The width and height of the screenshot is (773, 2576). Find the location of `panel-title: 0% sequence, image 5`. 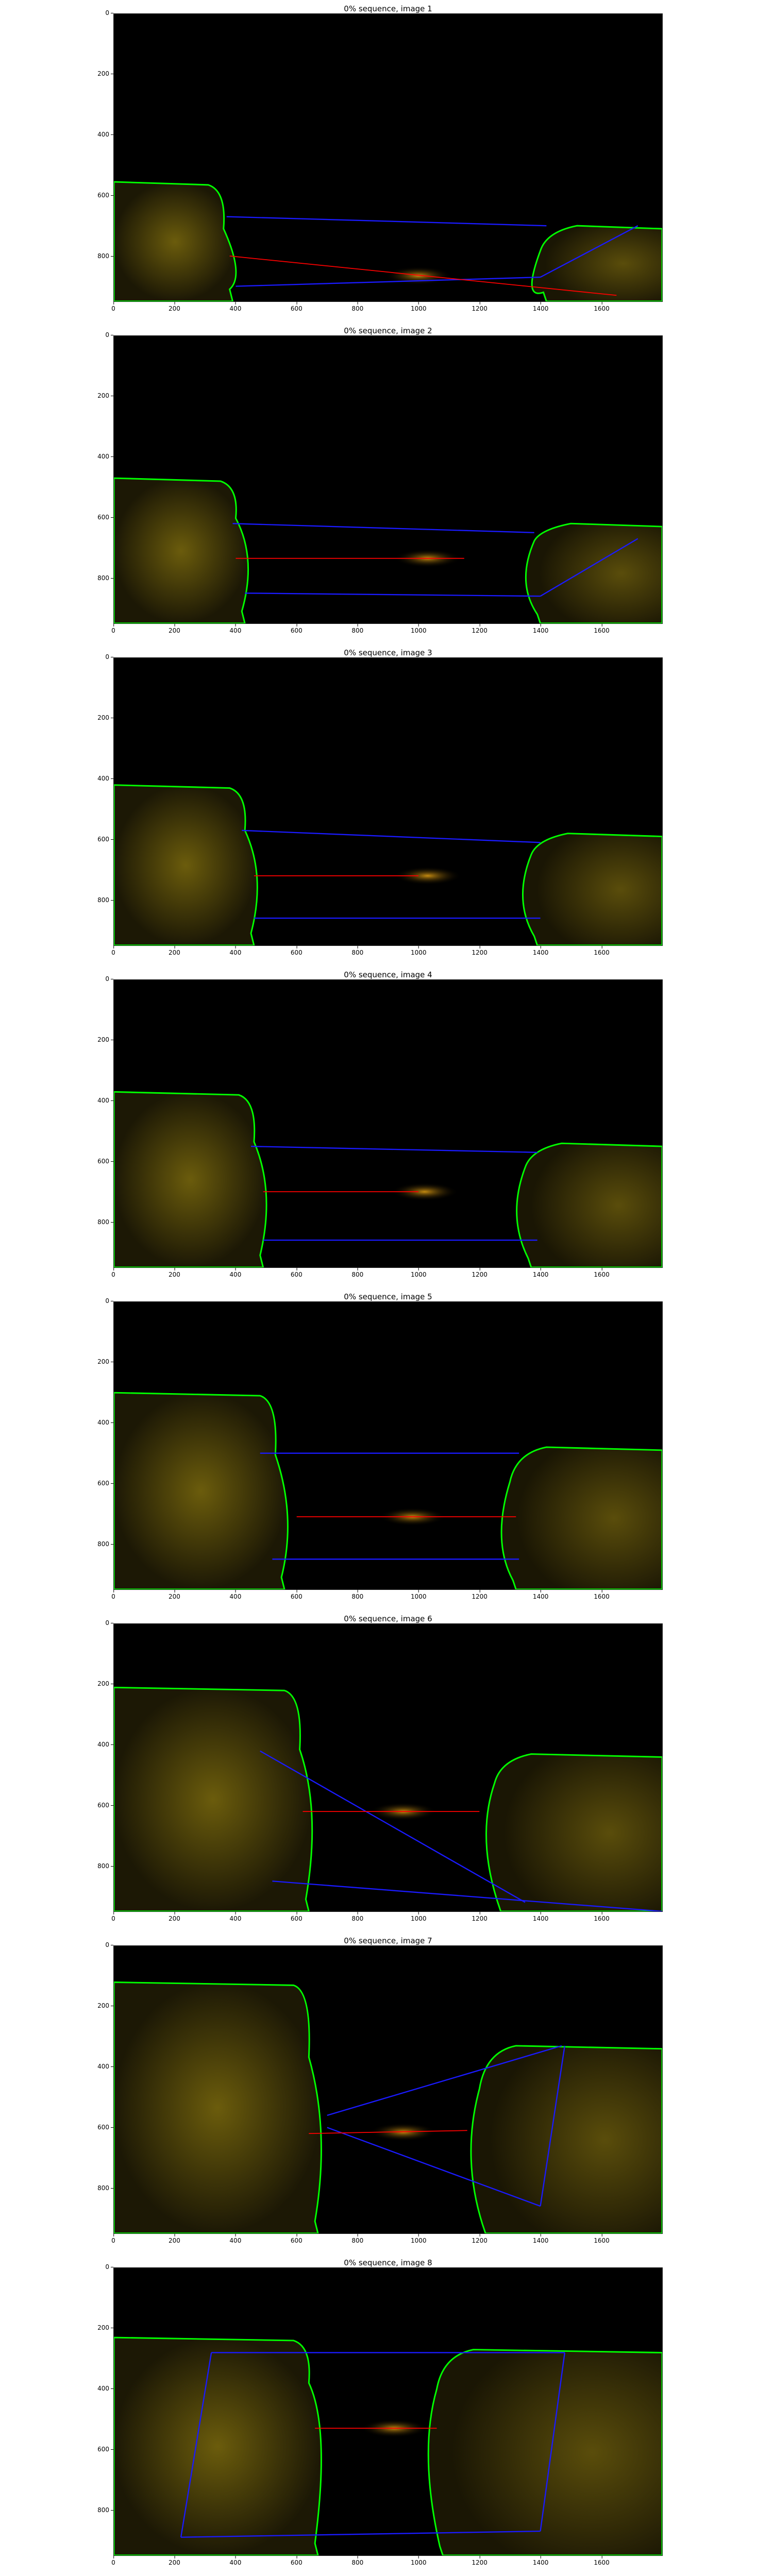

panel-title: 0% sequence, image 5 is located at coordinates (388, 1296).